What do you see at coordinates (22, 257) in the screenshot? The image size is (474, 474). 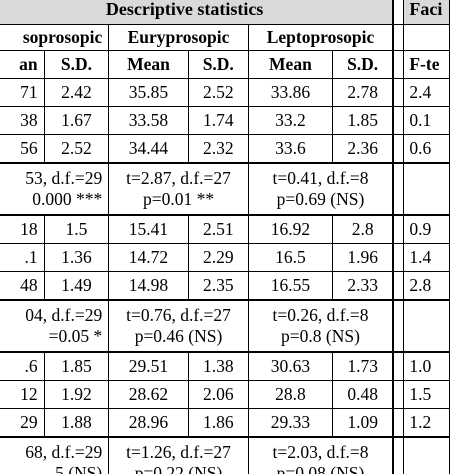 I see `cell-mean: .1` at bounding box center [22, 257].